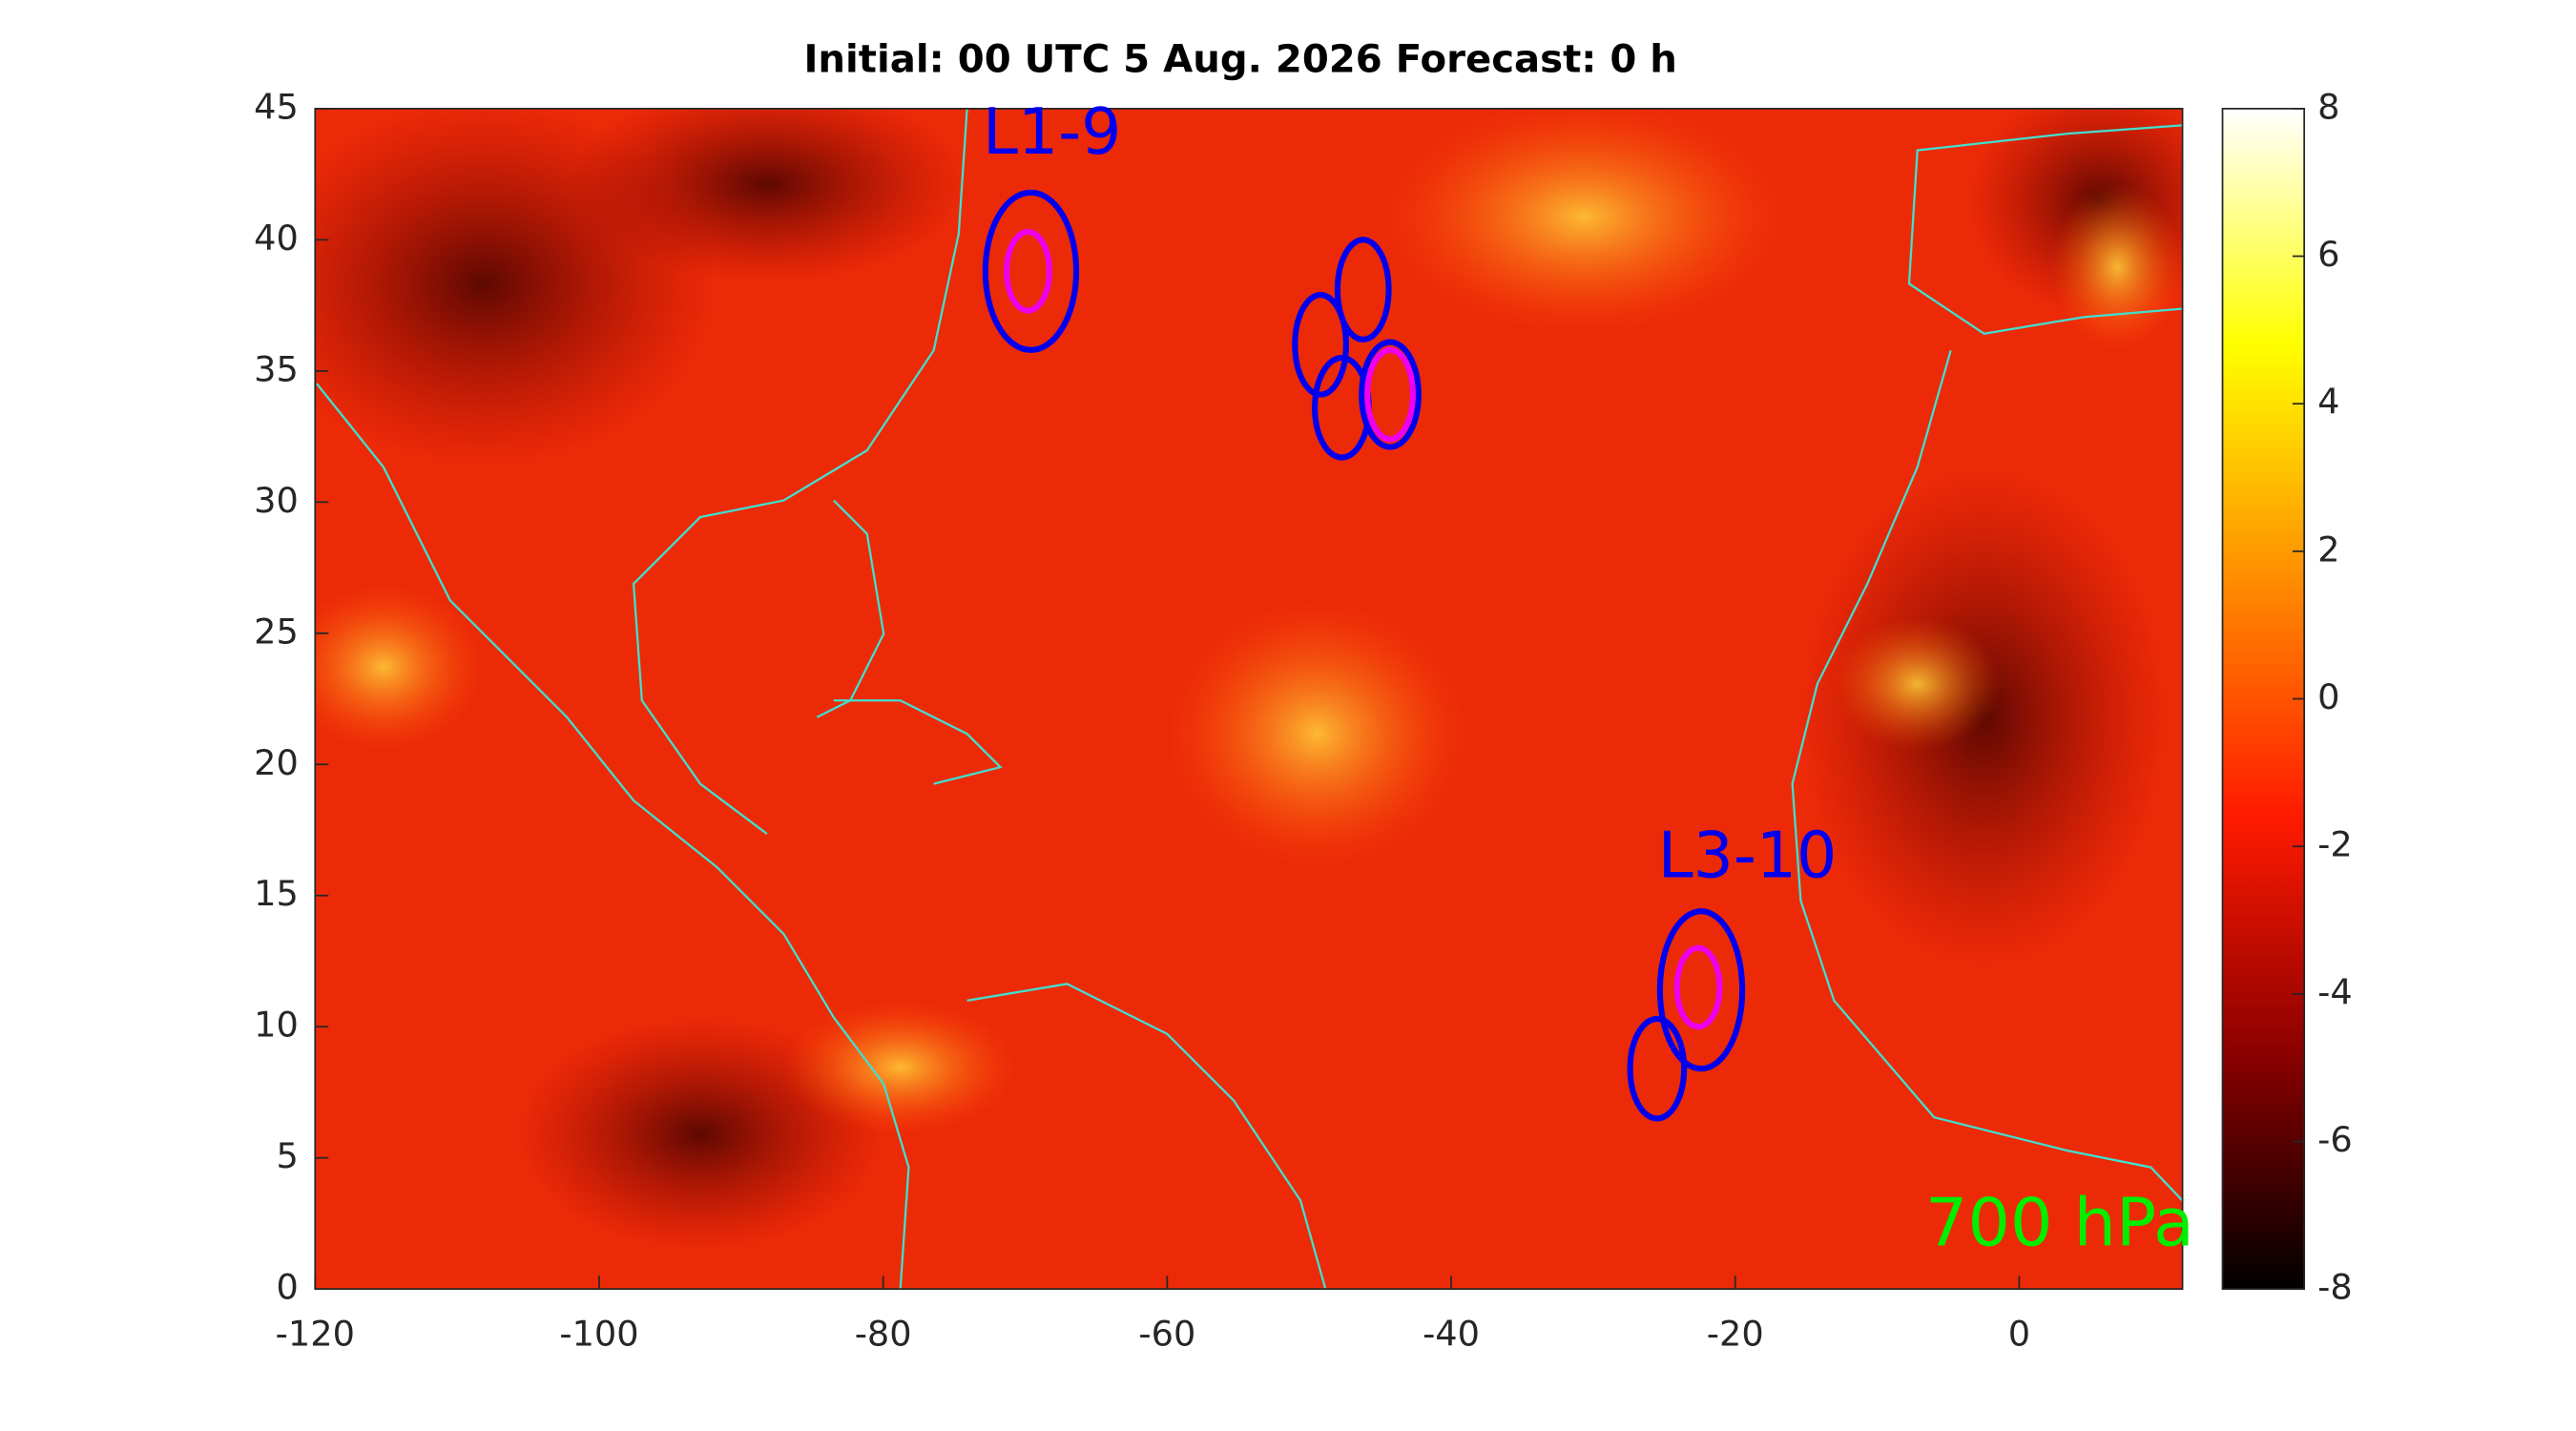  I want to click on colorbar-tick-label: 4, so click(2328, 402).